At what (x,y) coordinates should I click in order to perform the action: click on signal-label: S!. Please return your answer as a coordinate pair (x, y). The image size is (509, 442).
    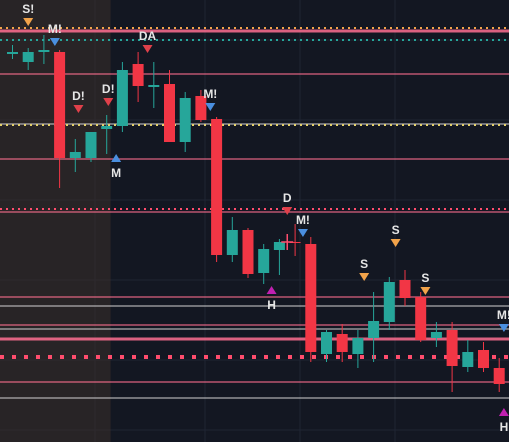
    Looking at the image, I should click on (28, 9).